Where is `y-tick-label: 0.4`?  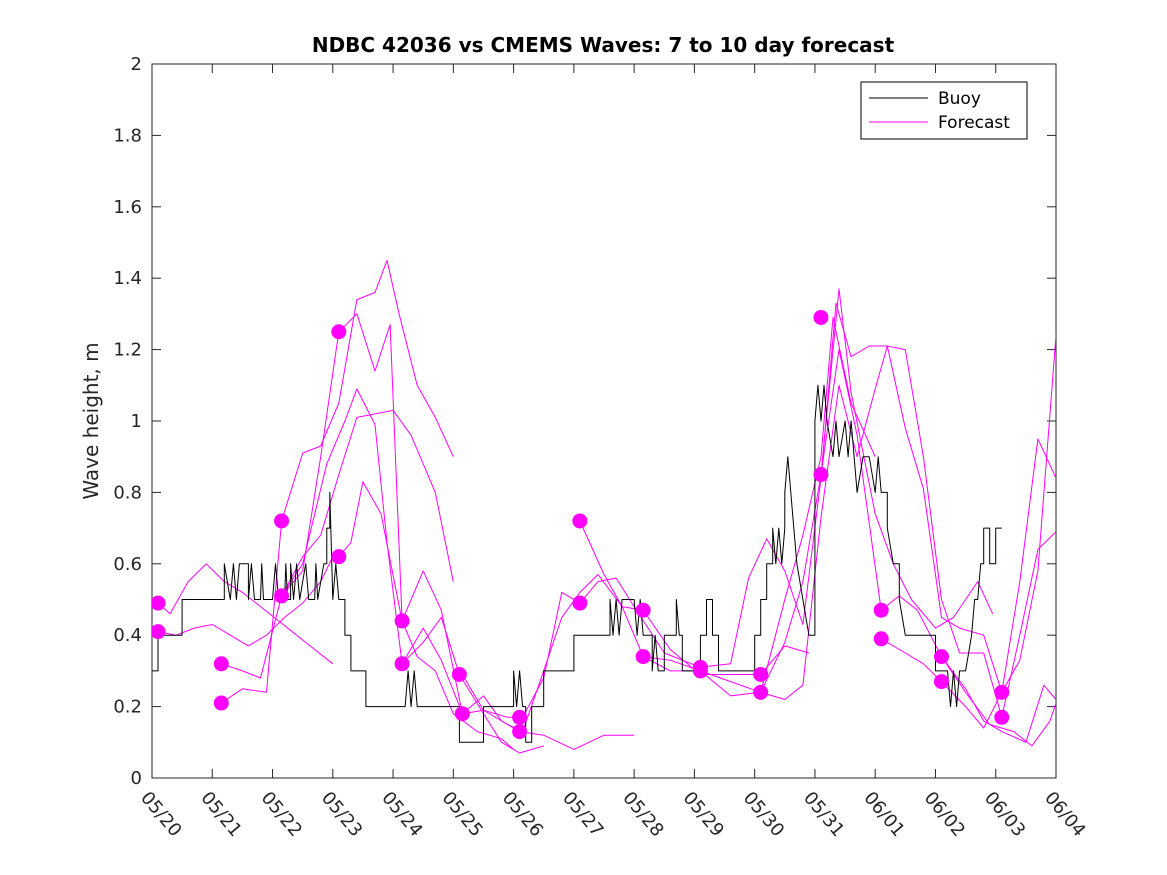
y-tick-label: 0.4 is located at coordinates (127, 635).